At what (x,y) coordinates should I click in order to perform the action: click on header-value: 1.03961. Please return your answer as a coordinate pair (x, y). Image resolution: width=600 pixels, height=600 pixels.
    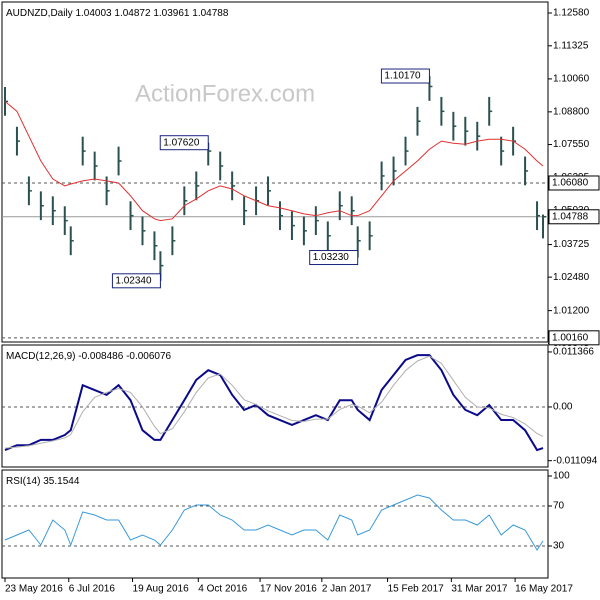
    Looking at the image, I should click on (171, 13).